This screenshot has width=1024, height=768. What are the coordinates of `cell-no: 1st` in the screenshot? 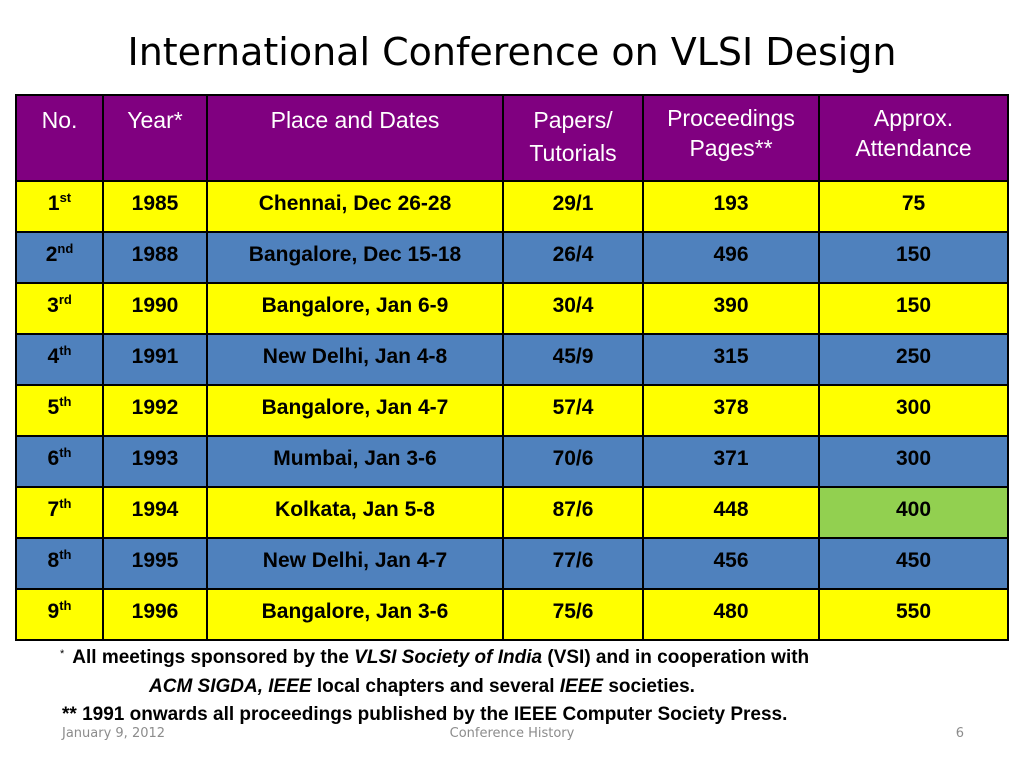 It's located at (59, 206).